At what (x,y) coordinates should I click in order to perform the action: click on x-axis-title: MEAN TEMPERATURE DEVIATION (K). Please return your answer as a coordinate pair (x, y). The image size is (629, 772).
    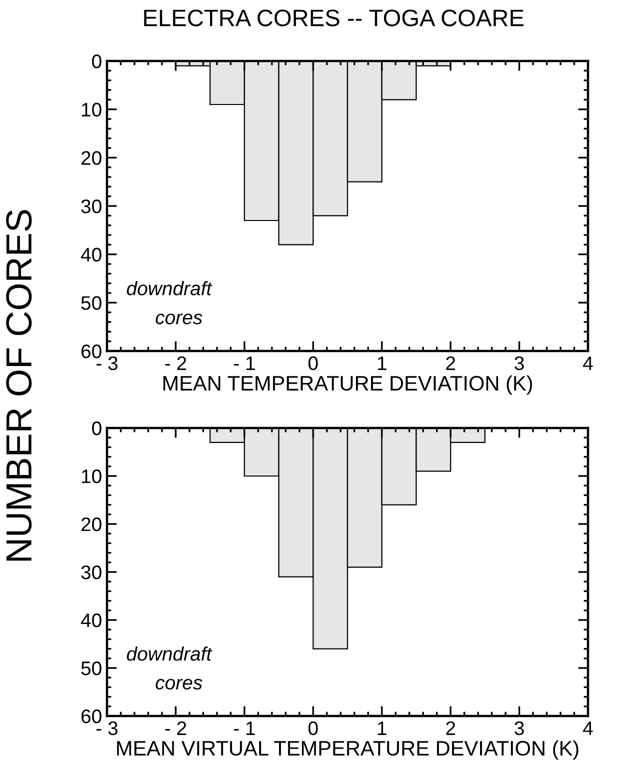
    Looking at the image, I should click on (347, 385).